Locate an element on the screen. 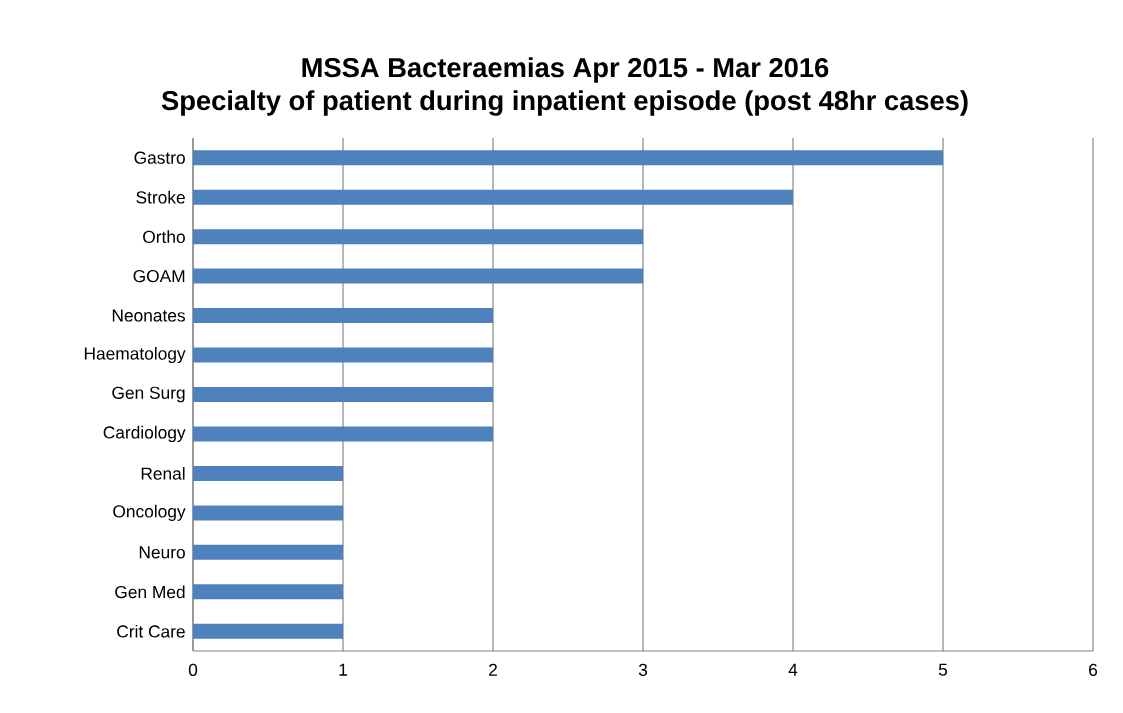 This screenshot has height=713, width=1123. y-tick-label: Neuro is located at coordinates (162, 552).